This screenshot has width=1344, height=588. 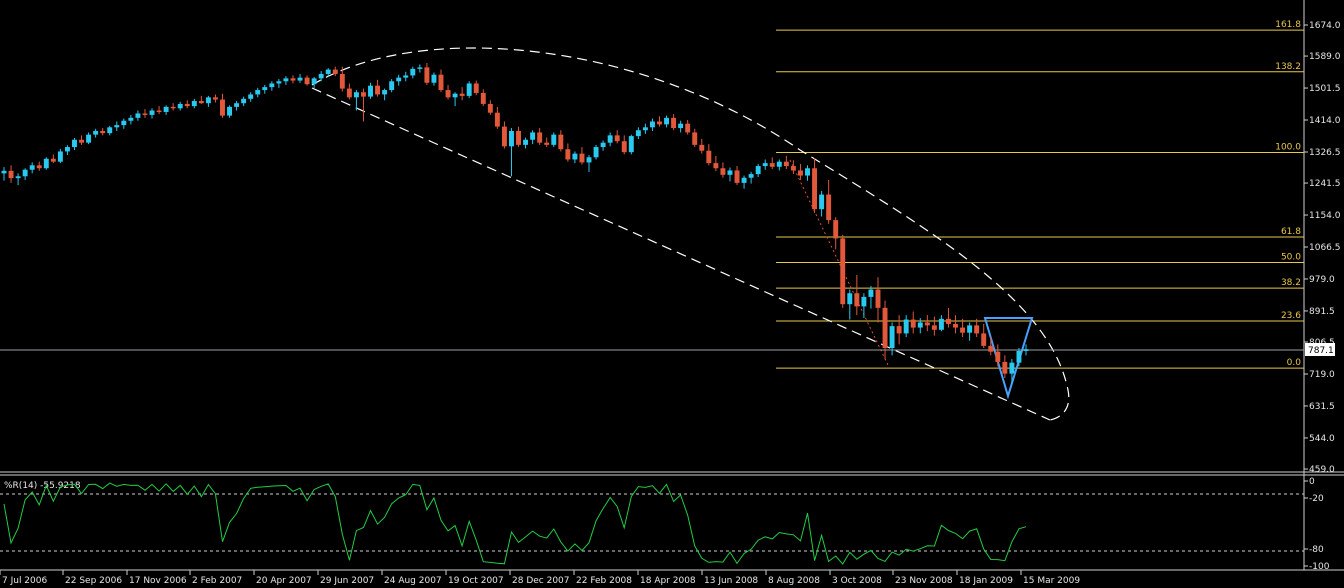 What do you see at coordinates (158, 581) in the screenshot?
I see `date-tick-label: 17 Nov 2006` at bounding box center [158, 581].